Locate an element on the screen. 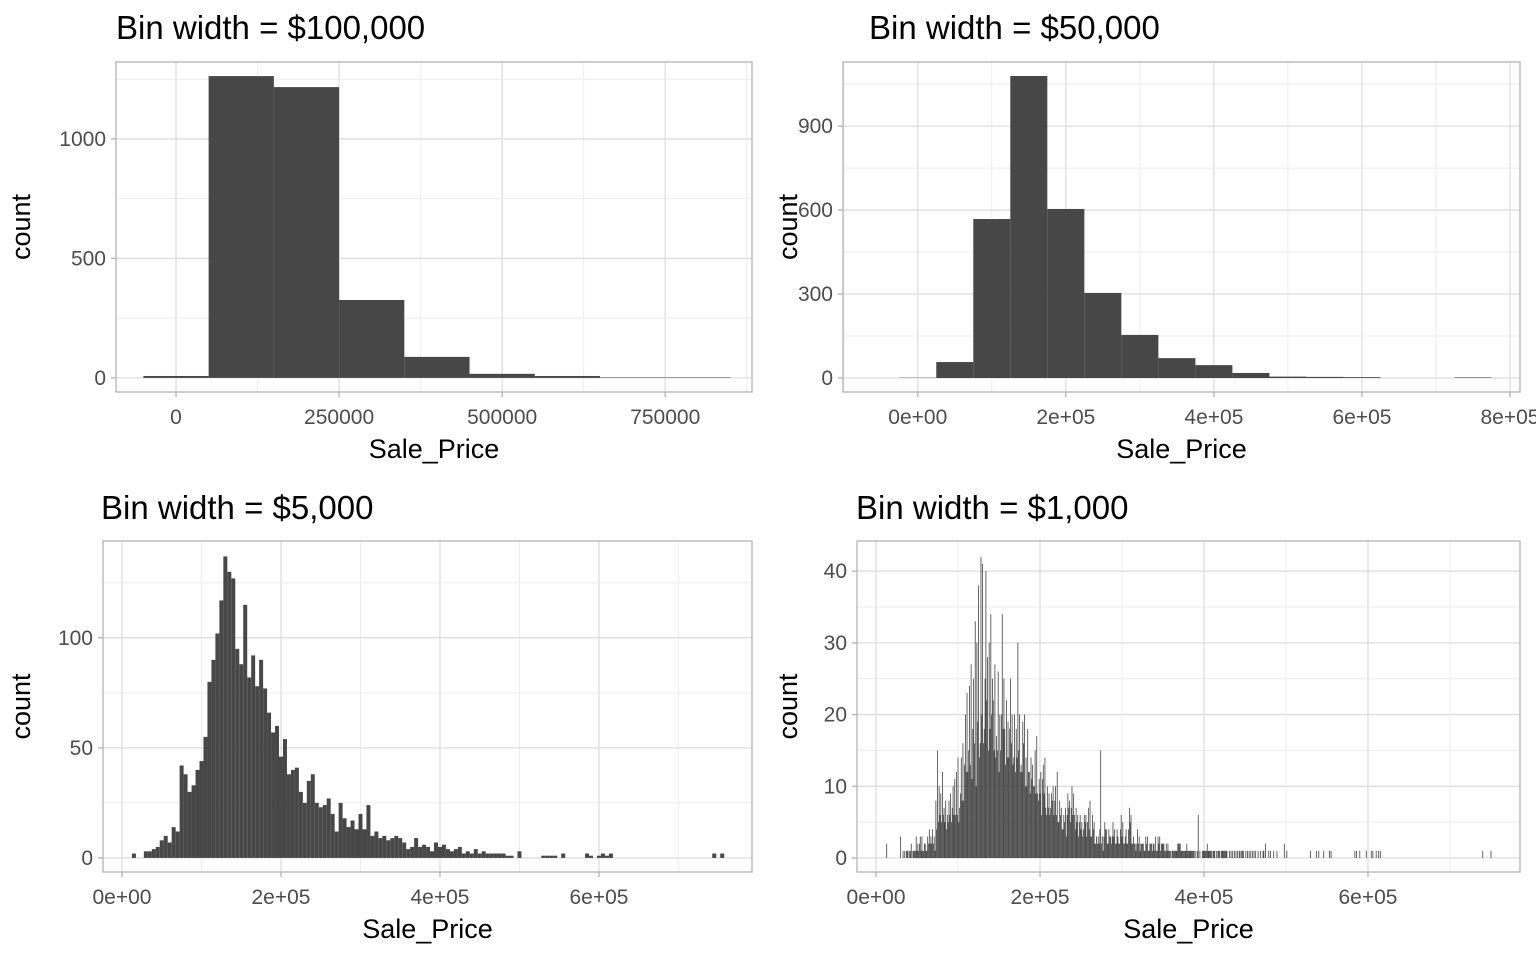 Image resolution: width=1536 pixels, height=960 pixels. y-tick-label: 1000 is located at coordinates (82, 139).